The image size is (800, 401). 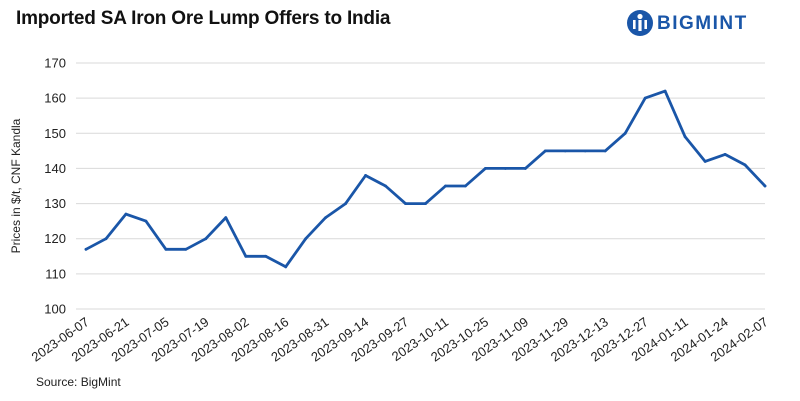 I want to click on y-tick-label: 110, so click(x=55, y=273).